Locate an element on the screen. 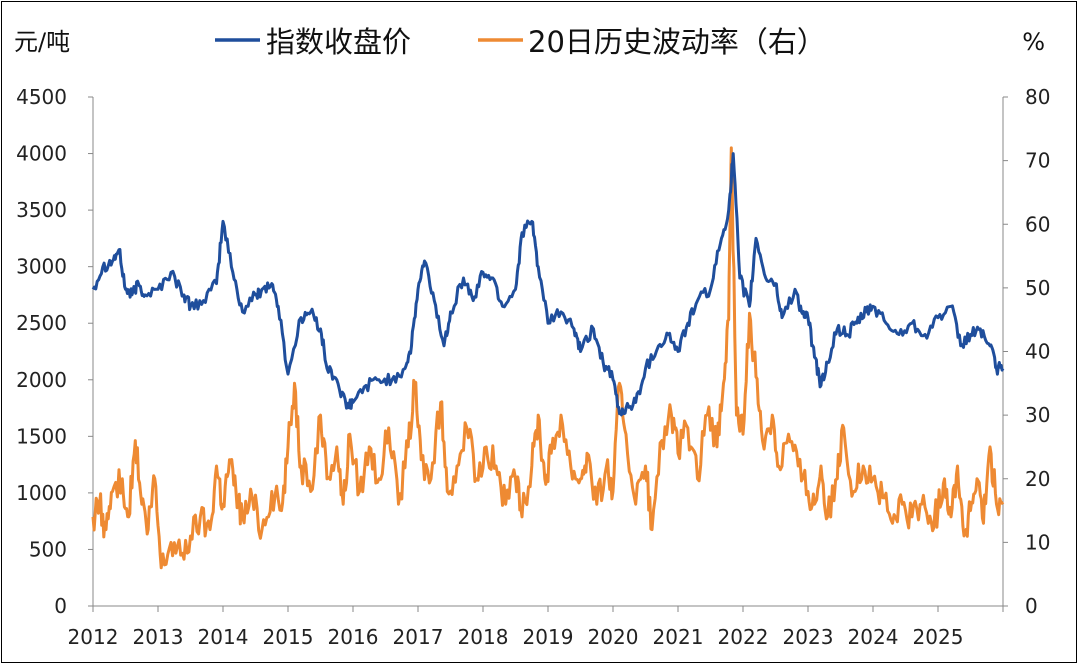 The width and height of the screenshot is (1080, 666). right-tick-label: 40 is located at coordinates (1037, 352).